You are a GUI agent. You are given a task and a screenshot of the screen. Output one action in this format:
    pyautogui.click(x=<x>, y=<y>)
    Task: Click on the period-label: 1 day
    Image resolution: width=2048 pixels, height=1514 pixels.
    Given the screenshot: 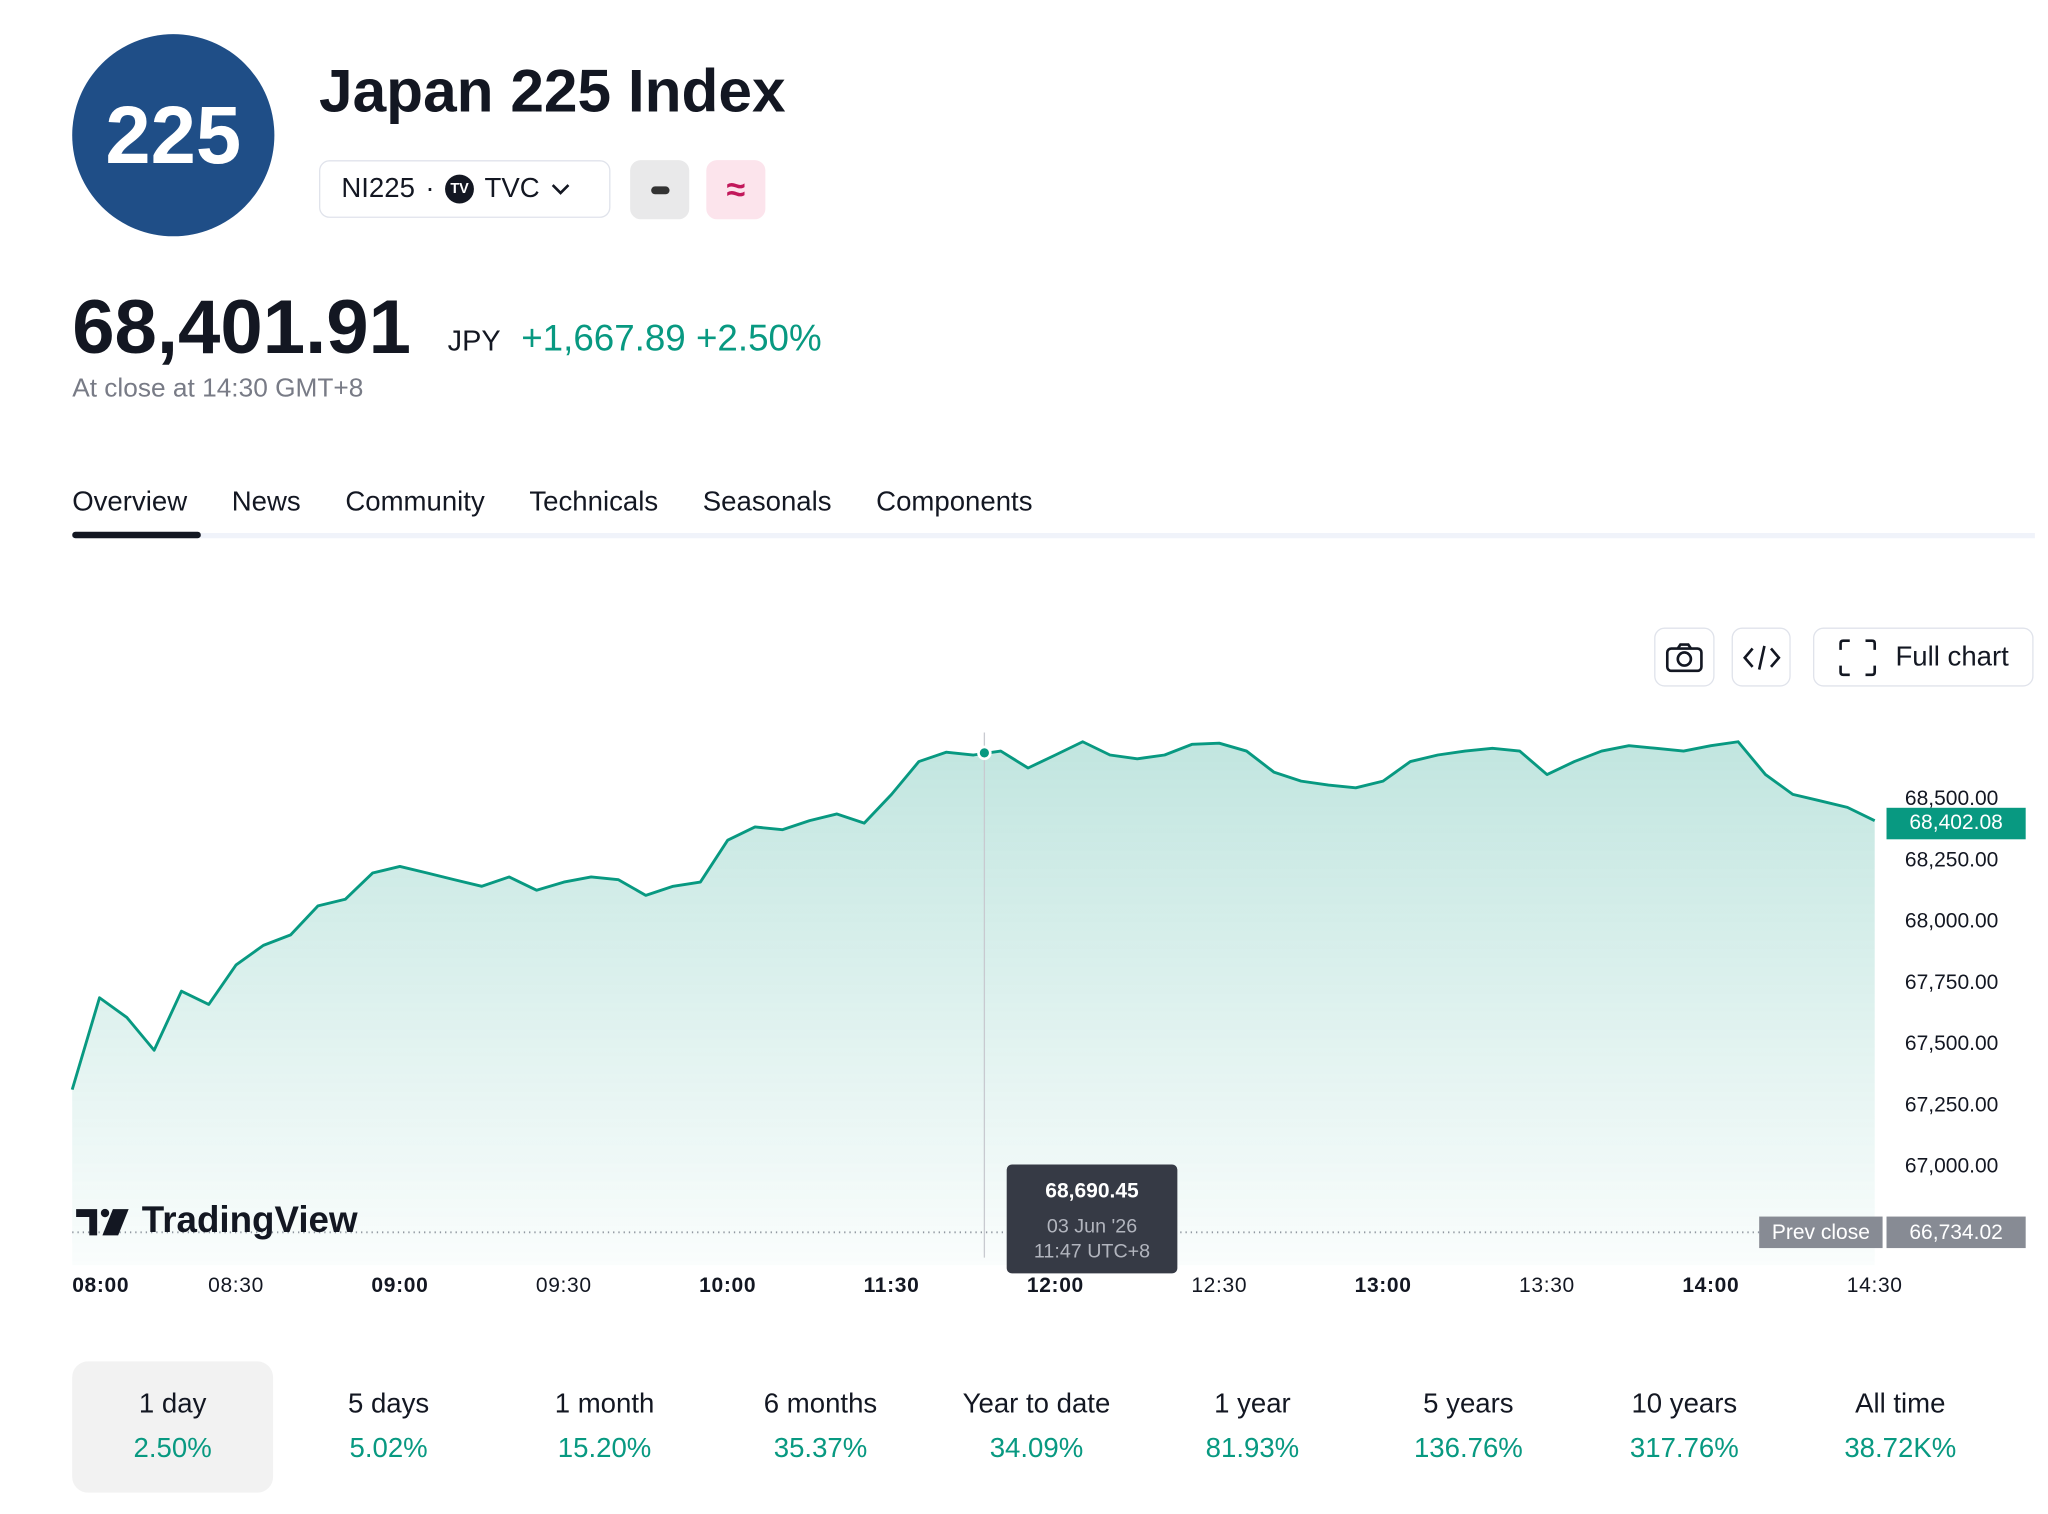 What is the action you would take?
    pyautogui.click(x=172, y=1404)
    